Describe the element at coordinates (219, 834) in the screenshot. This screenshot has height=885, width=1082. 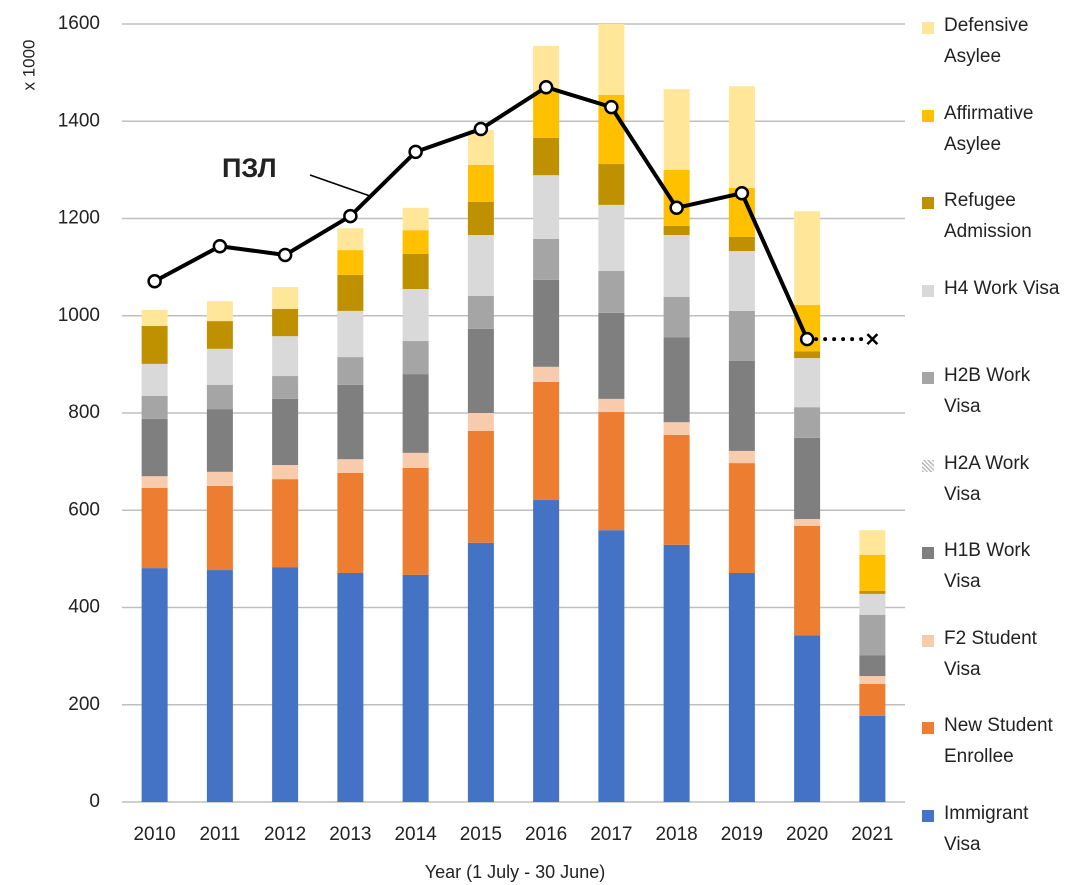
I see `x-tick-label: 2011` at that location.